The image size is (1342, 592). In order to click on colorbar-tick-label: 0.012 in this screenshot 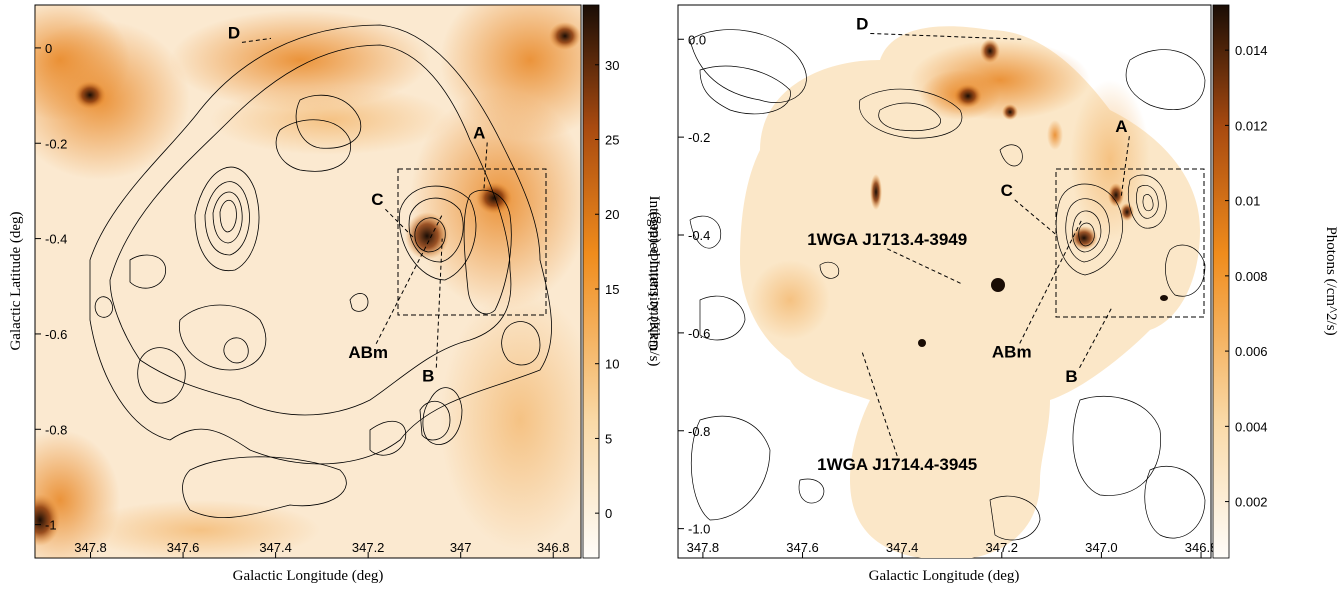, I will do `click(1251, 125)`.